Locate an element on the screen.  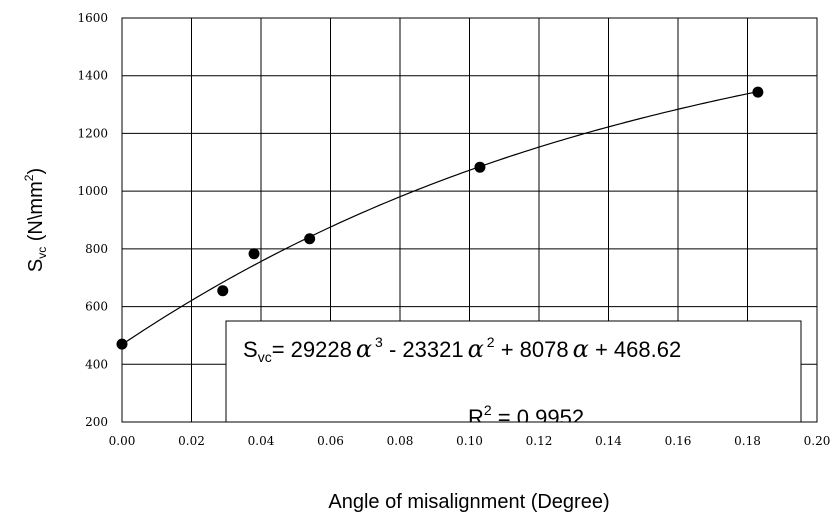
y-tick-label: 400 is located at coordinates (96, 364).